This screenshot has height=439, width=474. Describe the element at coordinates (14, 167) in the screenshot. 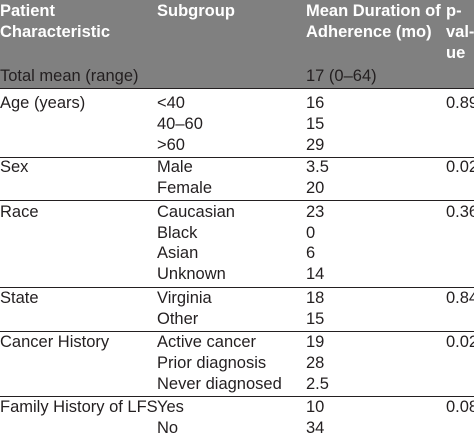

I see `group-label-sex: Sex` at that location.